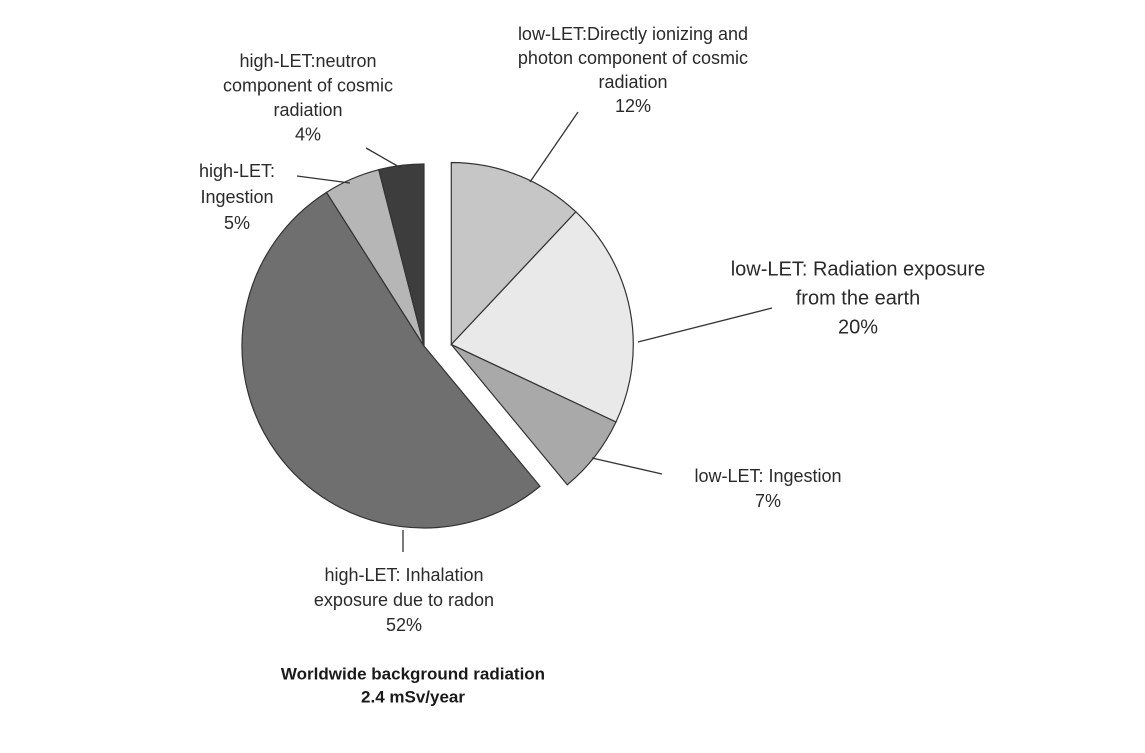  Describe the element at coordinates (307, 61) in the screenshot. I see `slice-label: high-LET:neutron` at that location.